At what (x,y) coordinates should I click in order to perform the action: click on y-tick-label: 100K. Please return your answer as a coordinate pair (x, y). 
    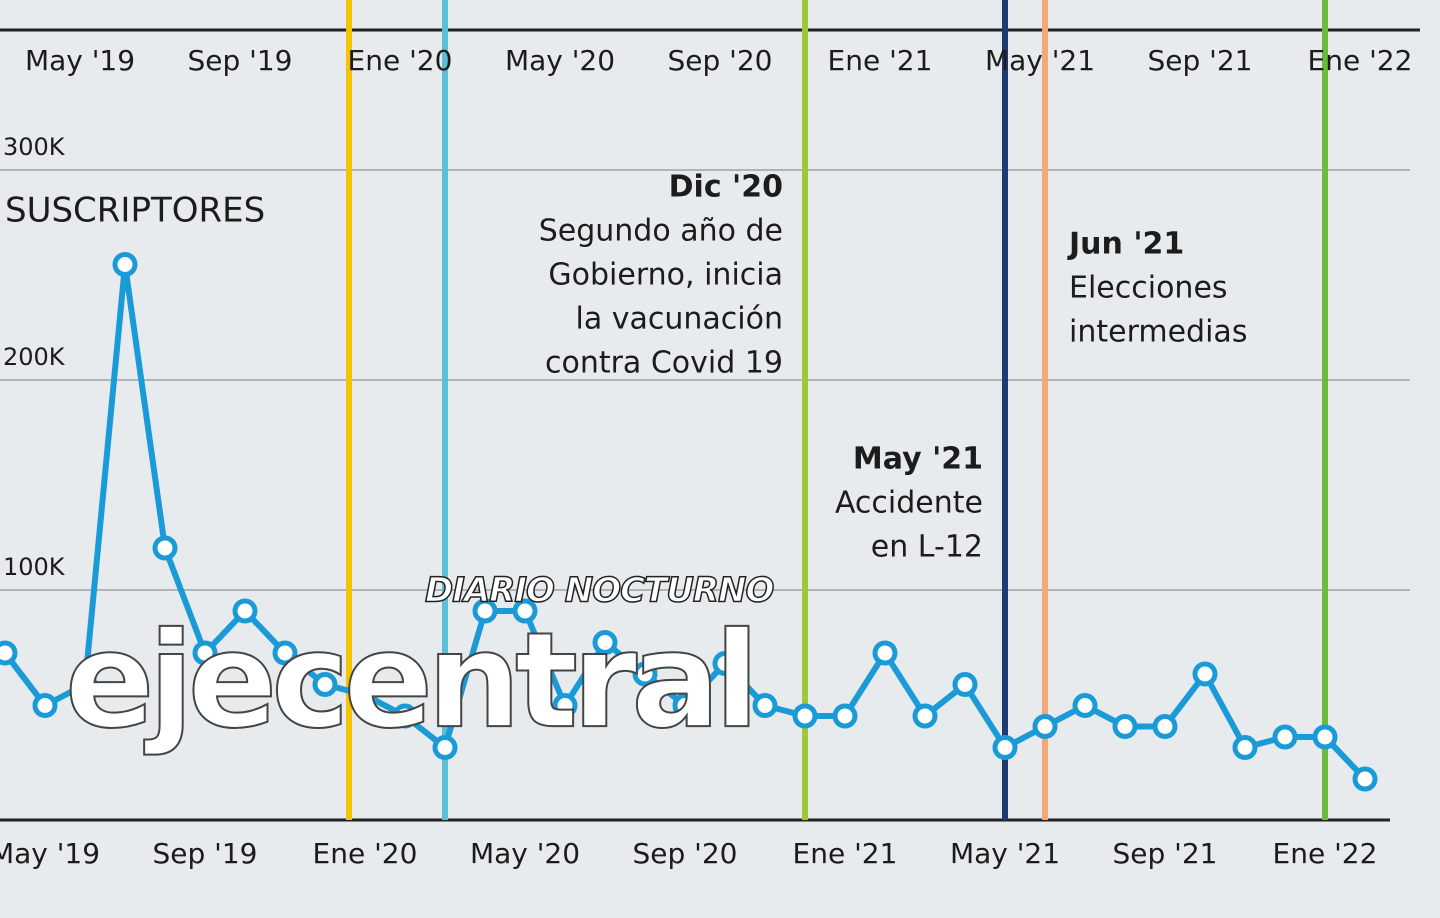
    Looking at the image, I should click on (34, 567).